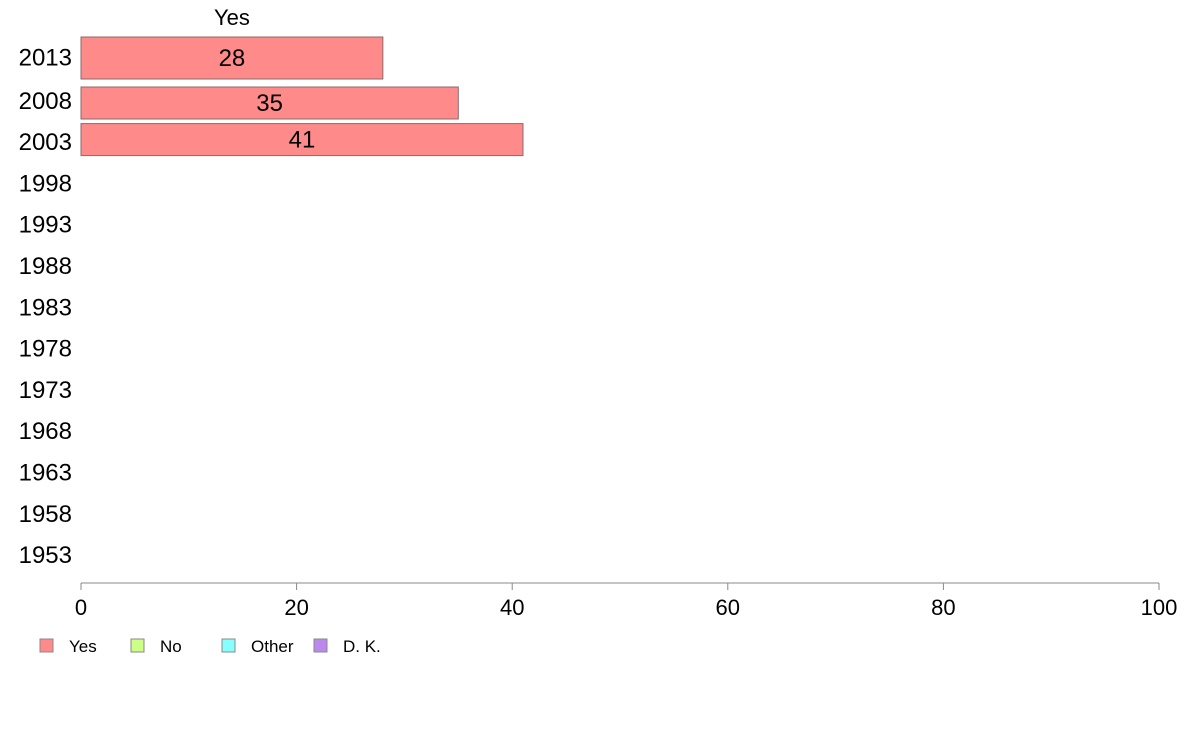  What do you see at coordinates (728, 607) in the screenshot?
I see `x-tick-label: 60` at bounding box center [728, 607].